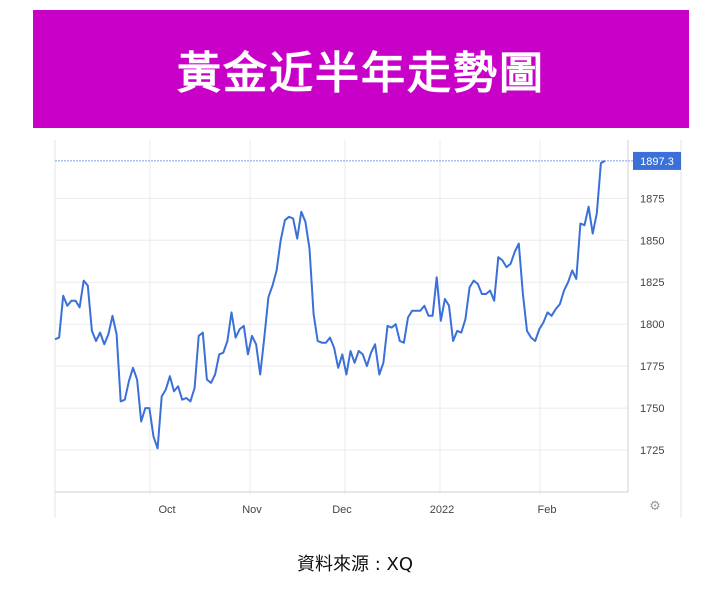 The width and height of the screenshot is (710, 589). I want to click on x-tick-label: Feb, so click(547, 510).